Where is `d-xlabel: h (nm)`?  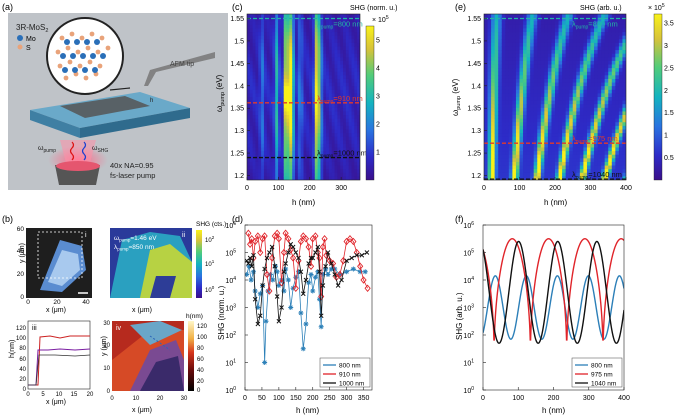
d-xlabel: h (nm) is located at coordinates (307, 410).